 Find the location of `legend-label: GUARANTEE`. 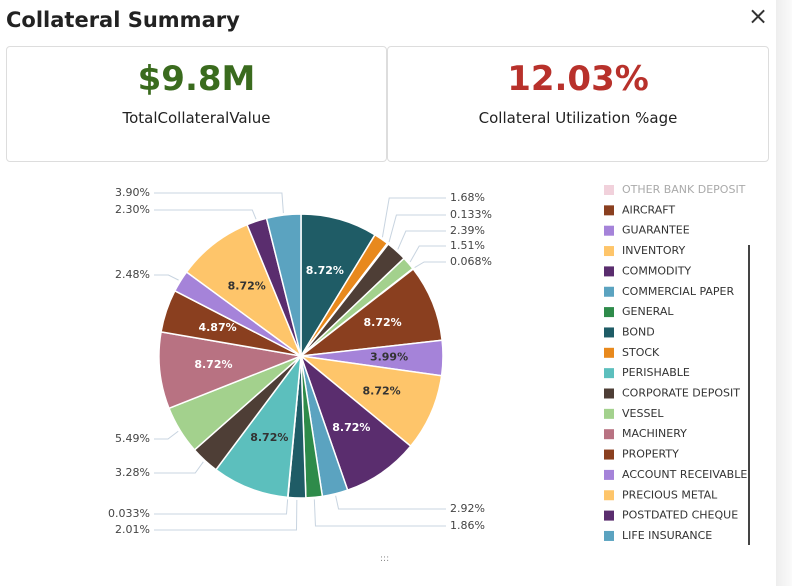

legend-label: GUARANTEE is located at coordinates (656, 230).